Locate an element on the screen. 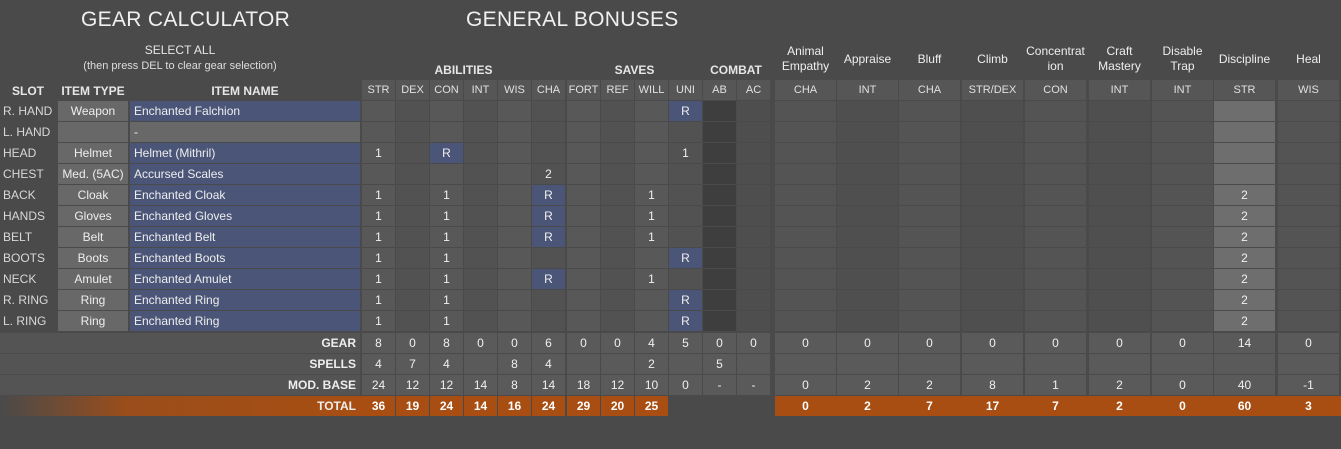 The image size is (1341, 449). item-name-cell: Enchanted Belt is located at coordinates (245, 237).